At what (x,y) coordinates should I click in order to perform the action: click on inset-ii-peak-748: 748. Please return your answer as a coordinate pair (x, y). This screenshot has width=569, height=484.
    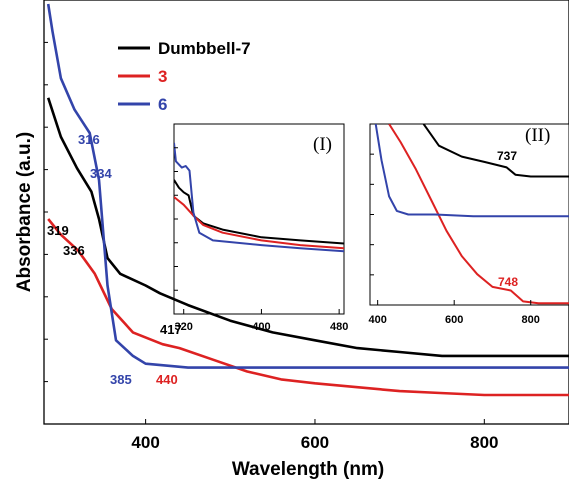
    Looking at the image, I should click on (508, 282).